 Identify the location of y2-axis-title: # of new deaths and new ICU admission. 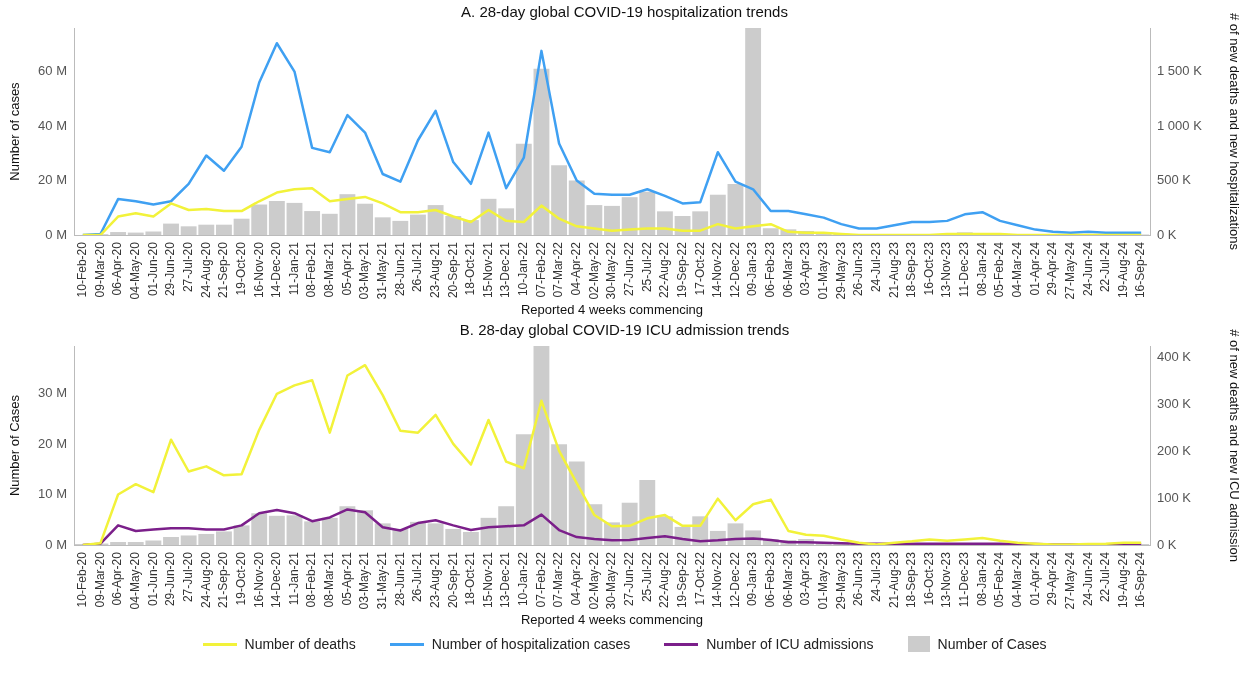
(1234, 445).